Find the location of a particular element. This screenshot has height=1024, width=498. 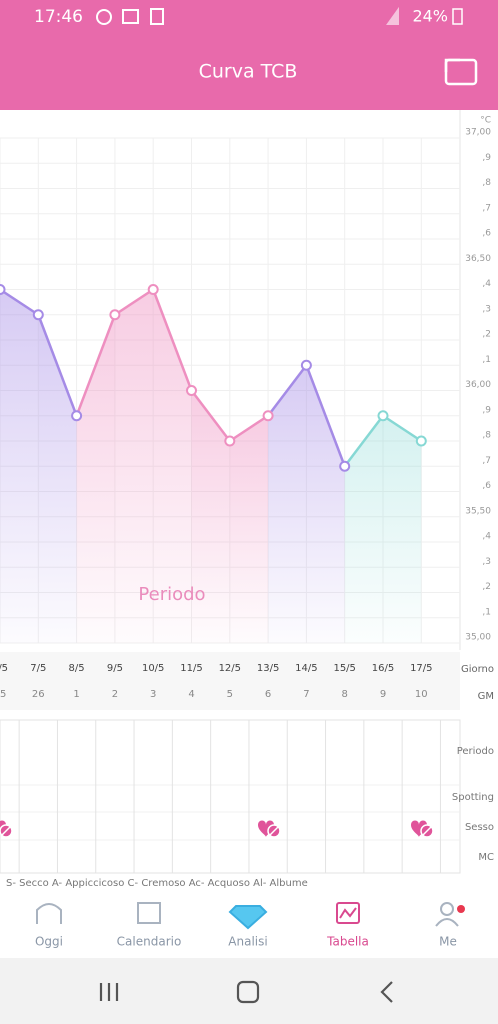

cycle-day-label: 2 is located at coordinates (115, 694).